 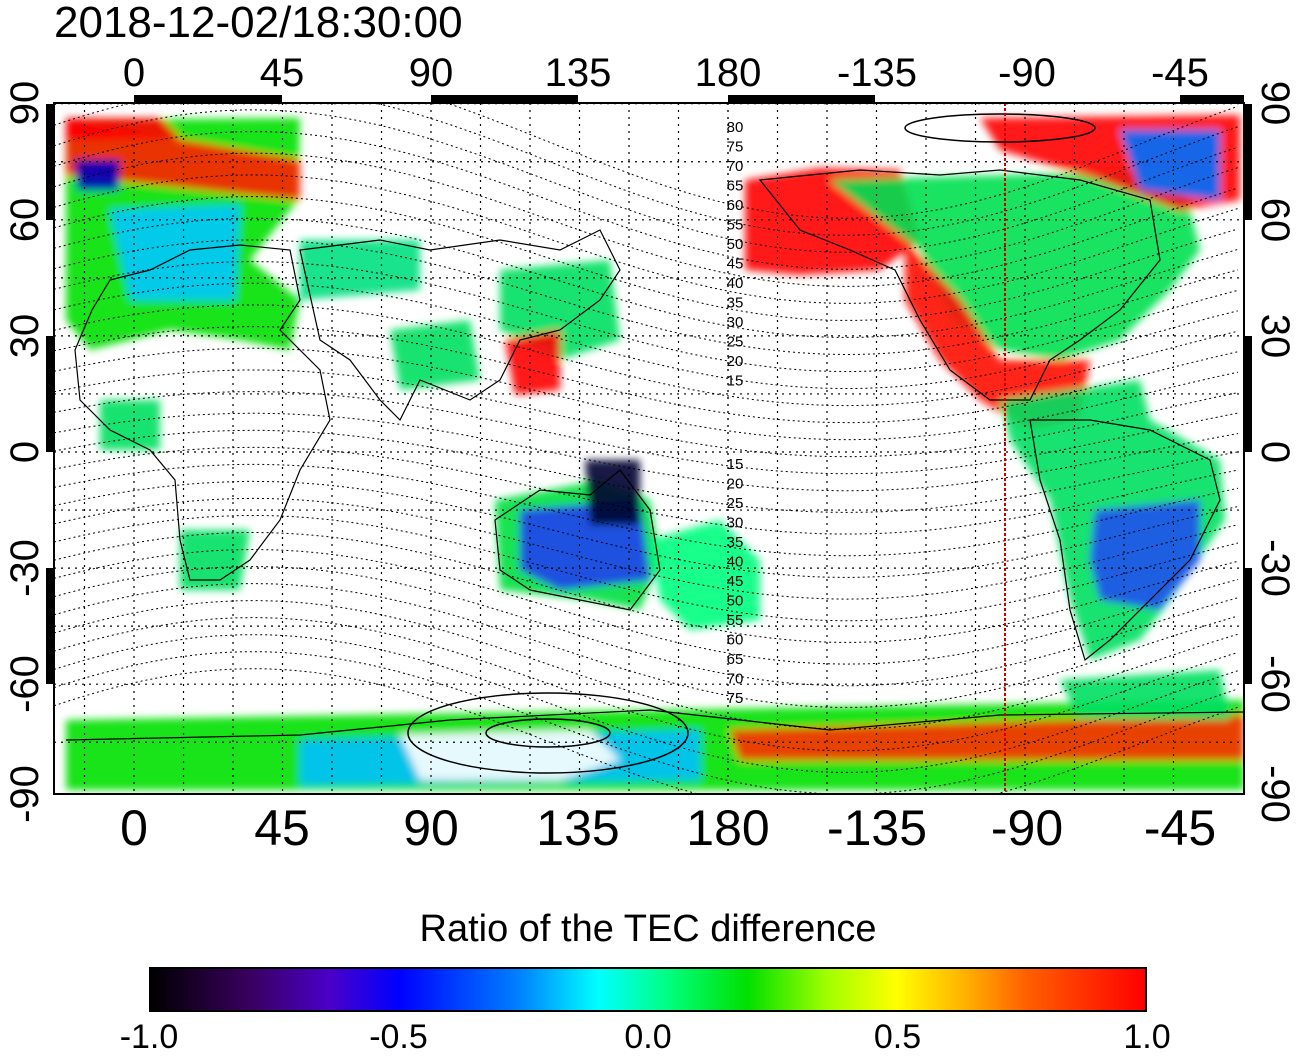 I want to click on lat-tick-label-left: -30, so click(x=25, y=568).